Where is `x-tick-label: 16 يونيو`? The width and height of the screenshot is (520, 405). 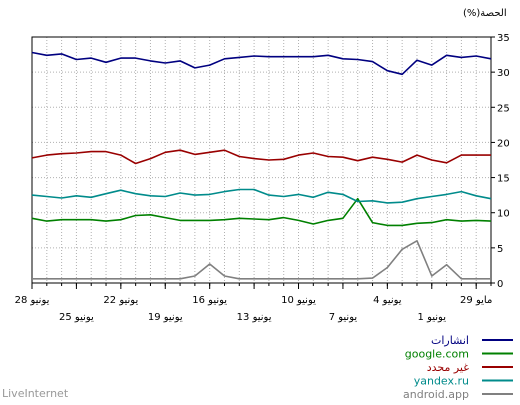 x-tick-label: 16 يونيو is located at coordinates (209, 300).